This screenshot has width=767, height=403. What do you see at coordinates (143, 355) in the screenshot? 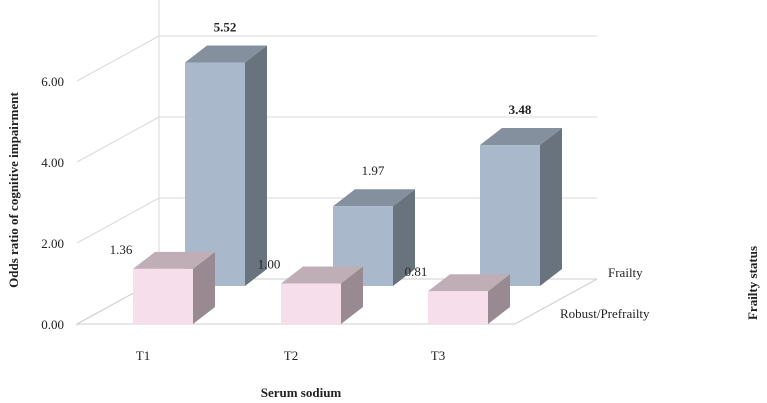
I see `x-category-label: T1` at bounding box center [143, 355].